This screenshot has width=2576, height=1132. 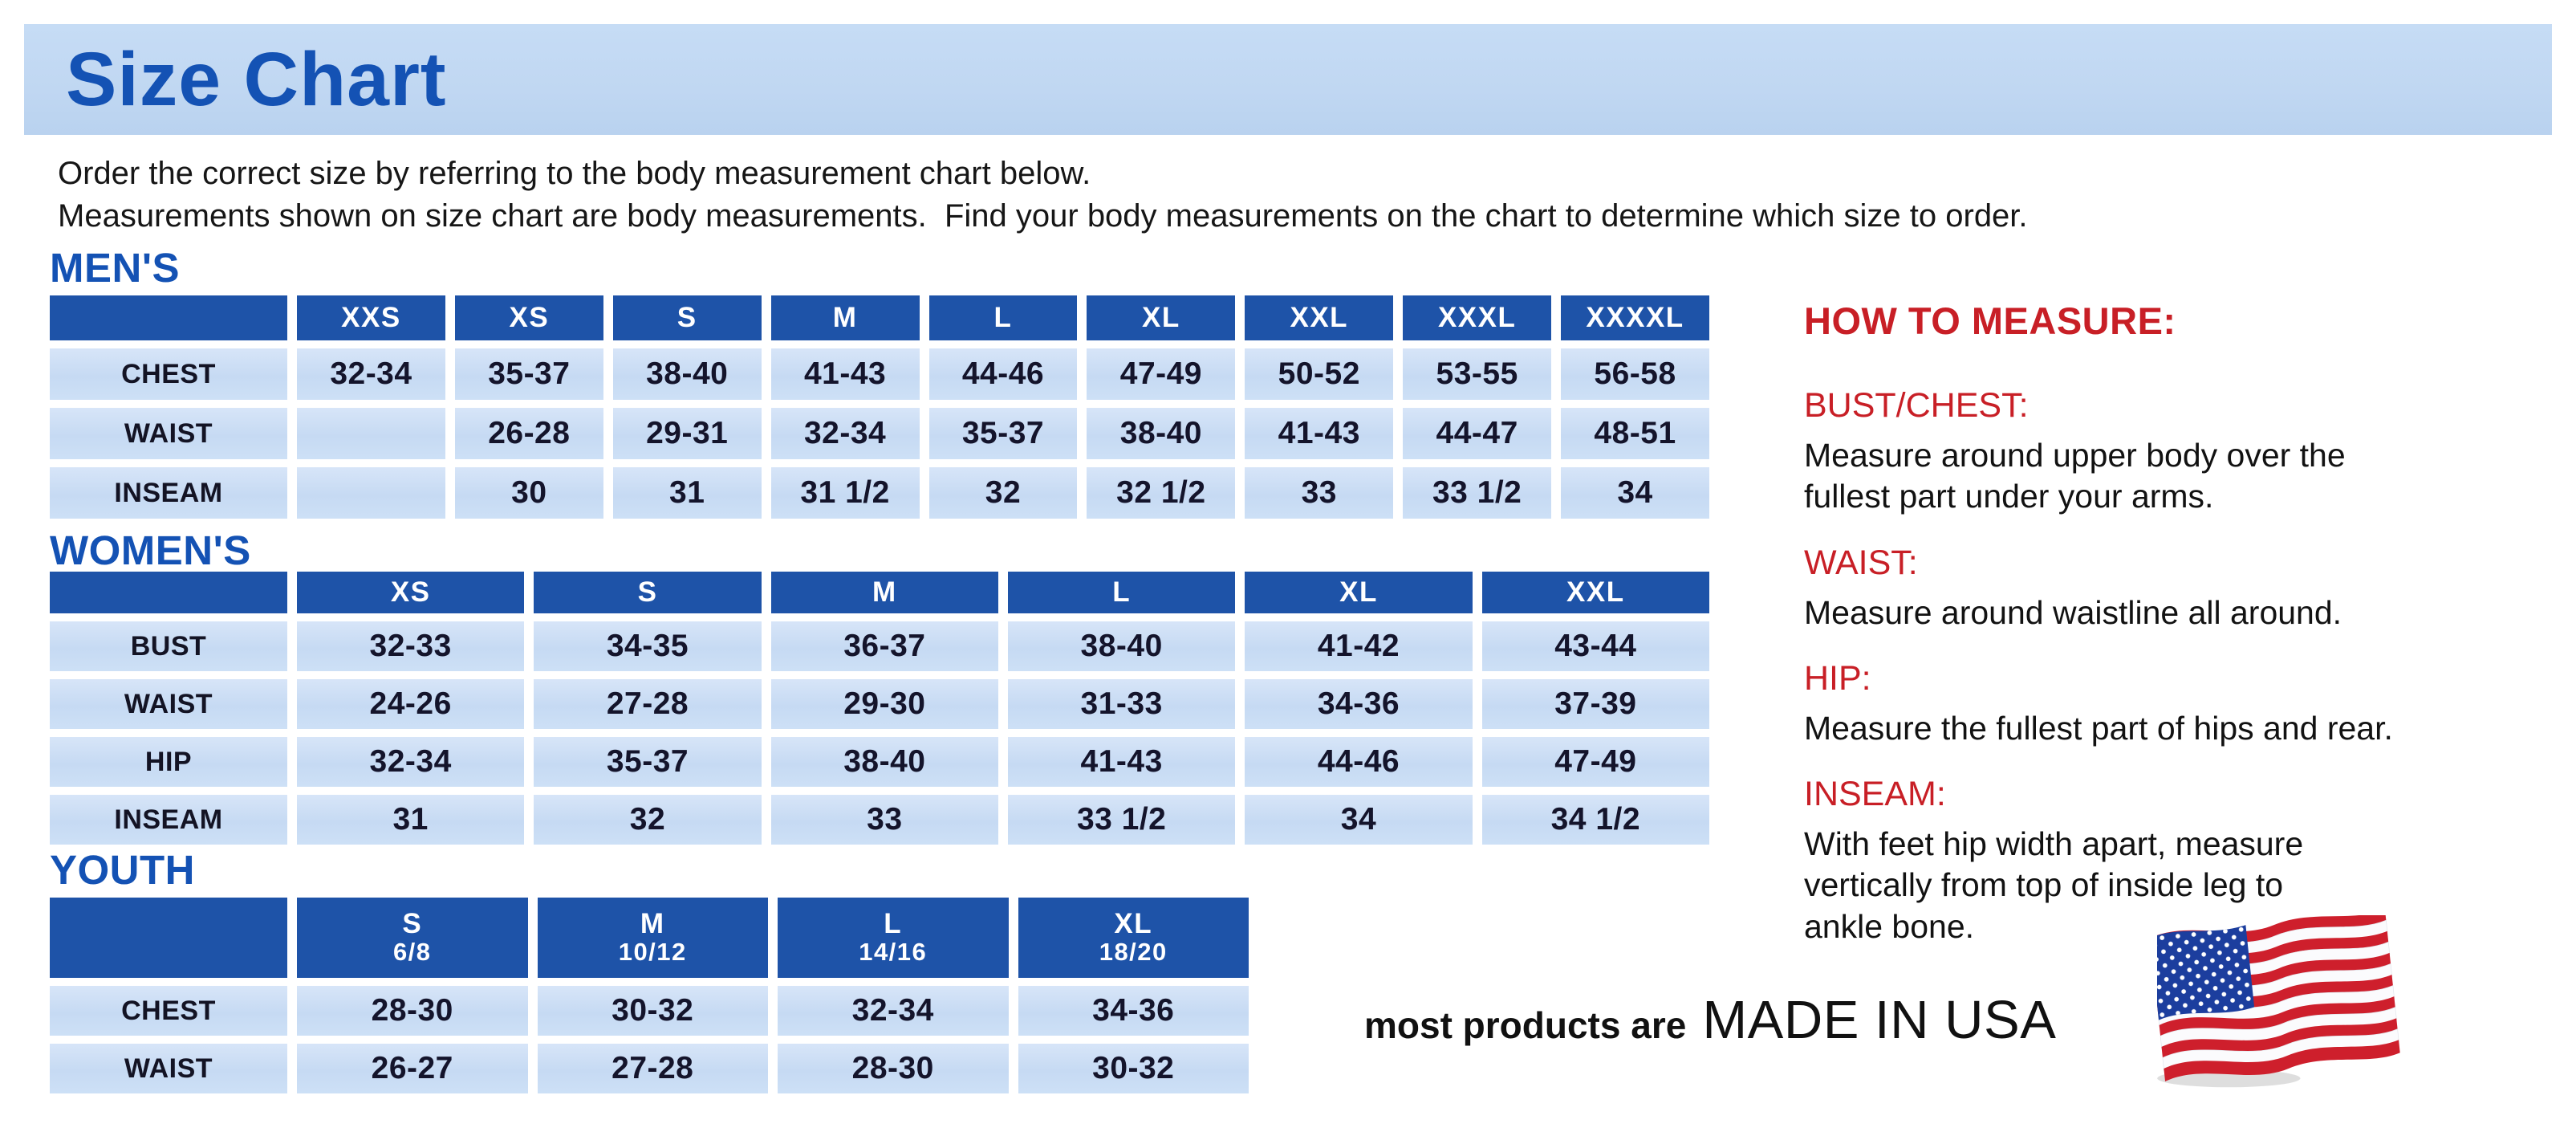 I want to click on measurement-value-cell: 31-33, so click(x=1122, y=704).